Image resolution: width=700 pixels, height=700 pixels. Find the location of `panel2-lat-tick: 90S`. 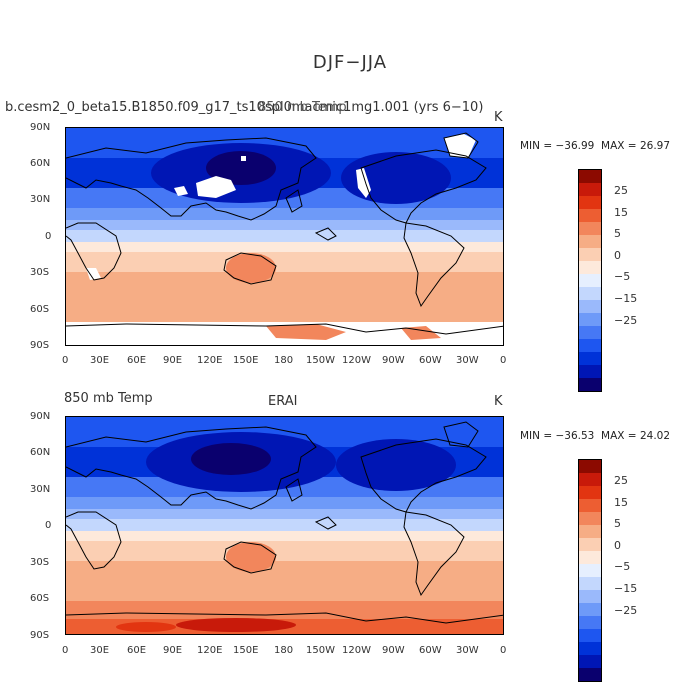

panel2-lat-tick: 90S is located at coordinates (40, 635).